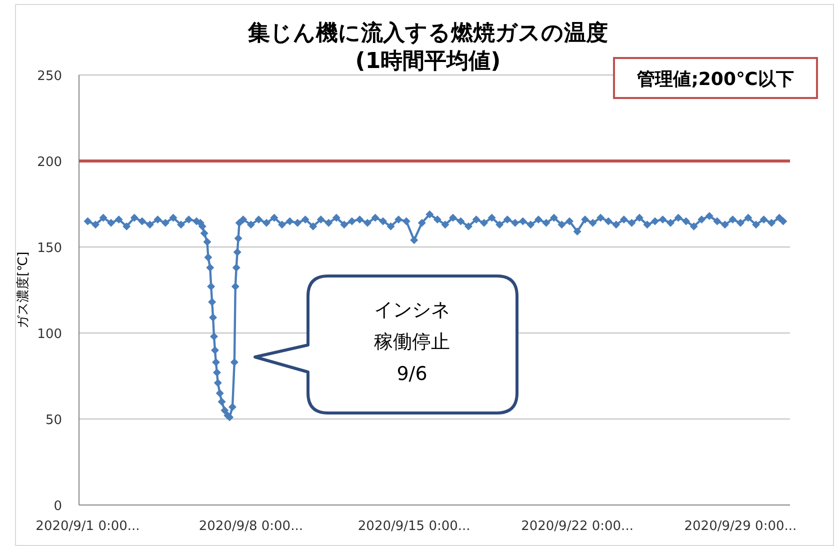 The width and height of the screenshot is (835, 546). Describe the element at coordinates (49, 334) in the screenshot. I see `y-tick-label: 100` at that location.